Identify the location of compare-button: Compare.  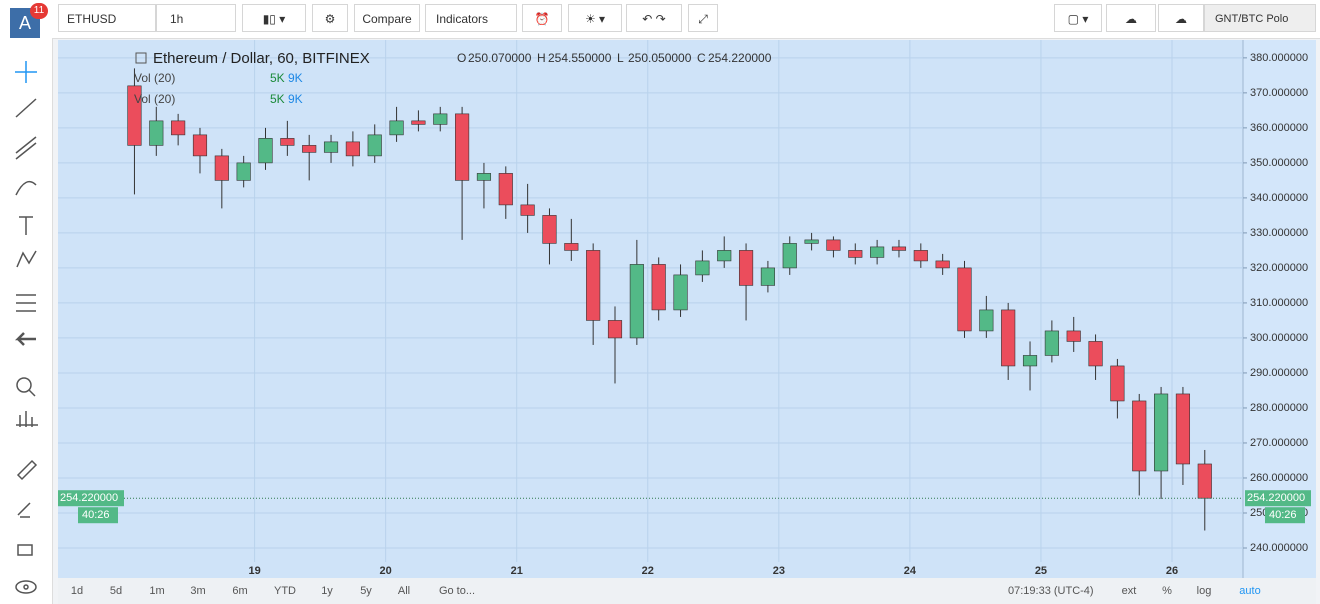
(387, 18).